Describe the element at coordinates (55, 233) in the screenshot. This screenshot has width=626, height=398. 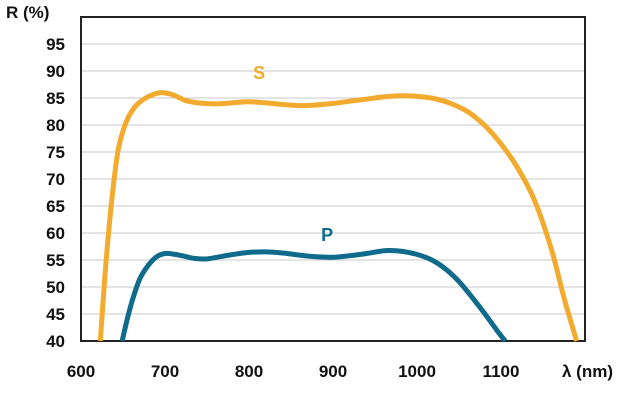
I see `y-tick-label: 60` at that location.